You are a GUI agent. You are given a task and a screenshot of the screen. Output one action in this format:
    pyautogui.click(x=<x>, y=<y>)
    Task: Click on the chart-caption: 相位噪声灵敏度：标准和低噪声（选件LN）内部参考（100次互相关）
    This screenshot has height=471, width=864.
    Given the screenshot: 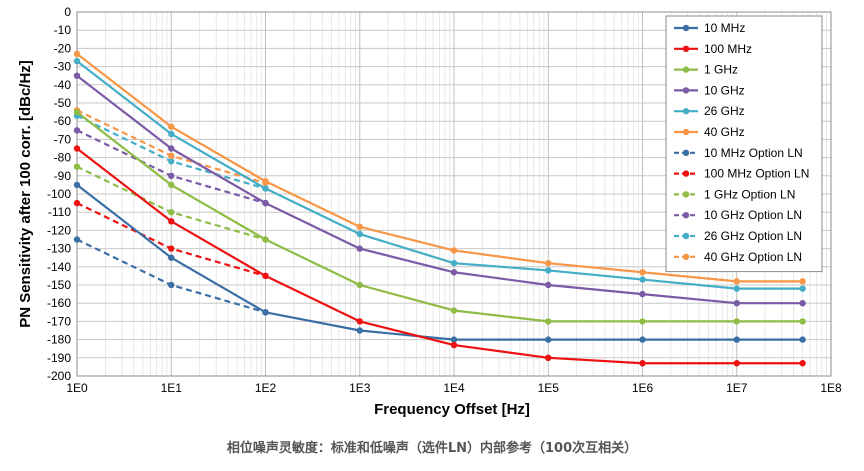 What is the action you would take?
    pyautogui.click(x=432, y=448)
    